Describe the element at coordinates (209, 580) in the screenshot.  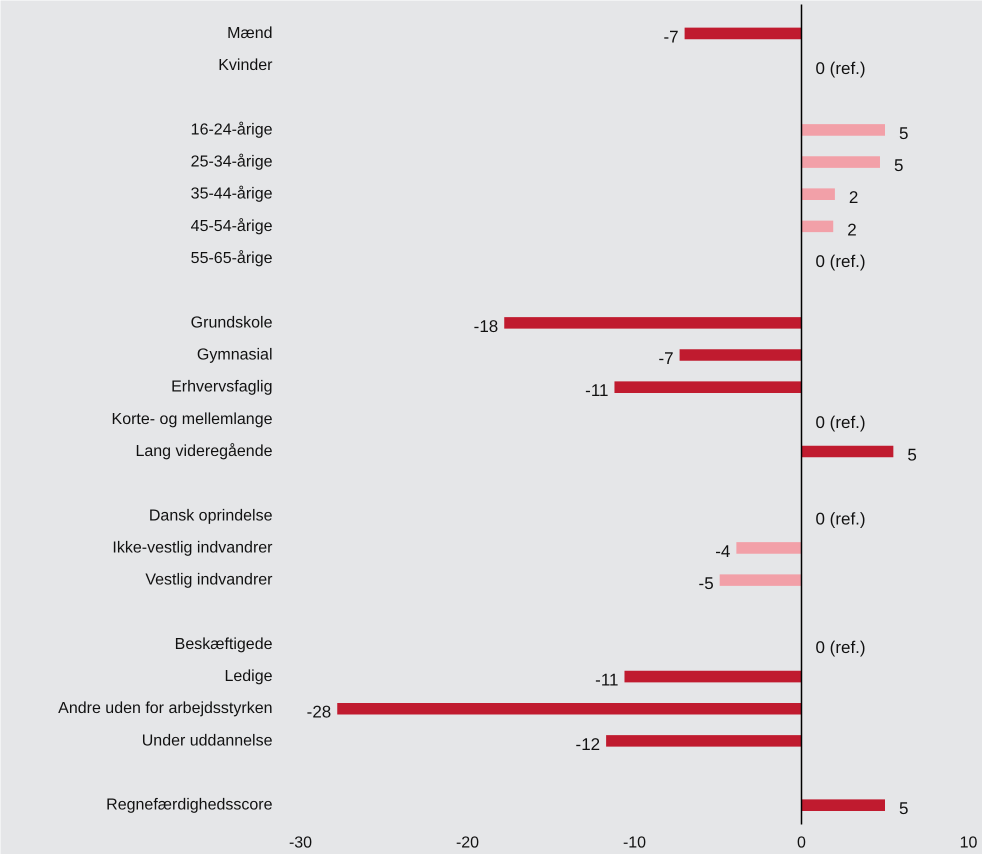
I see `y-tick-label: Vestlig indvandrer` at that location.